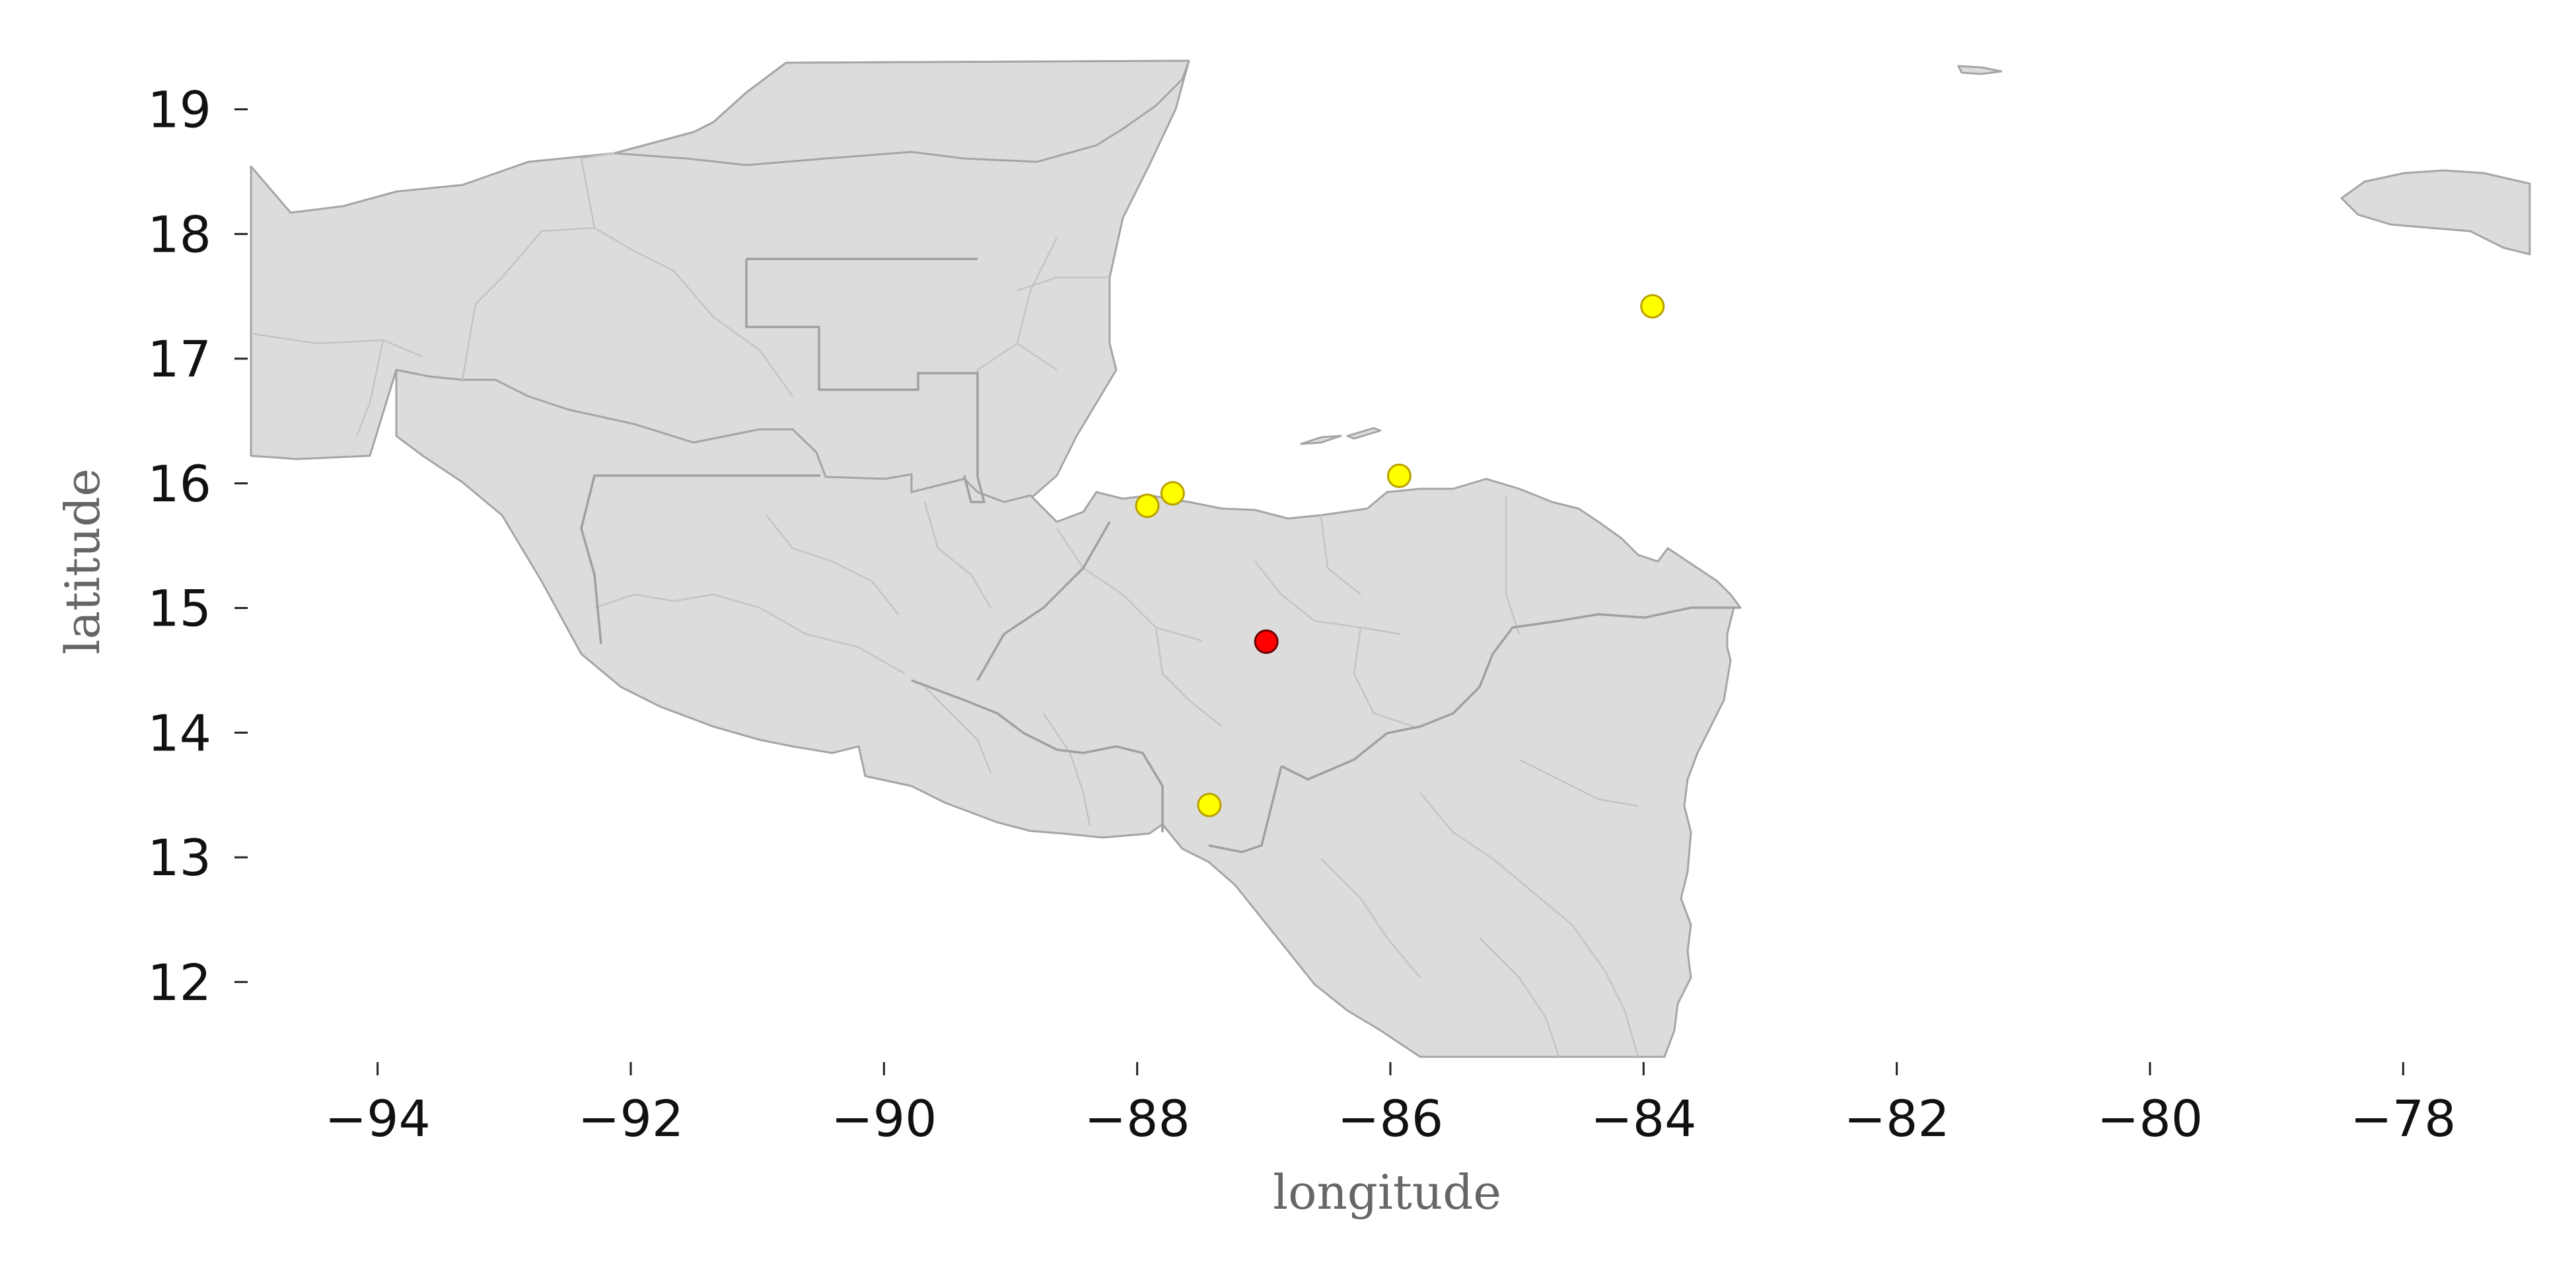  Describe the element at coordinates (631, 1118) in the screenshot. I see `x-tick-label: −92` at that location.